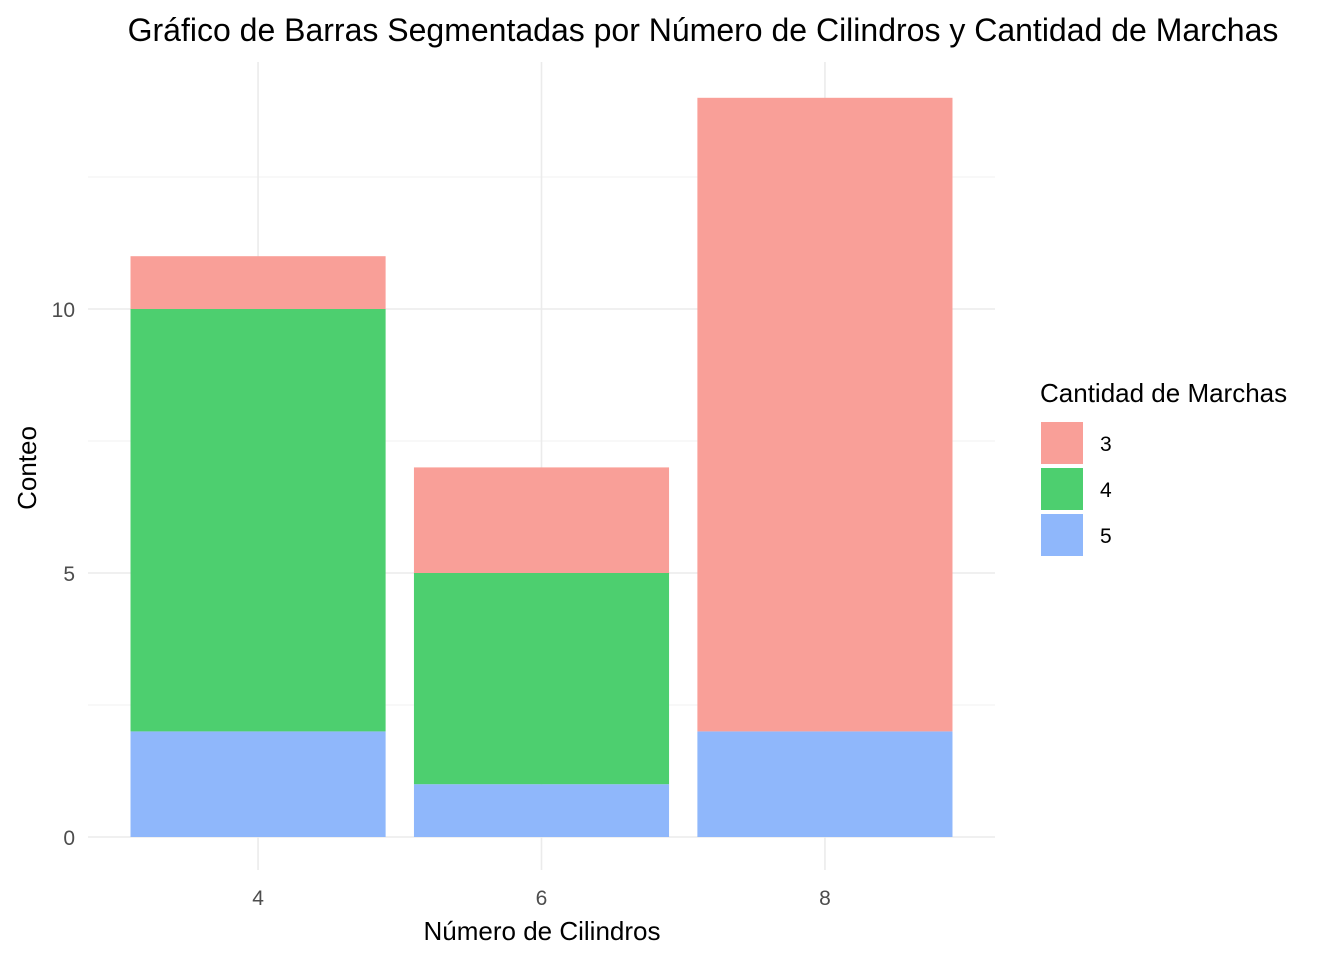 The image size is (1344, 960). What do you see at coordinates (1163, 467) in the screenshot?
I see `legend: Cantidad de Marchas 3 4 5` at bounding box center [1163, 467].